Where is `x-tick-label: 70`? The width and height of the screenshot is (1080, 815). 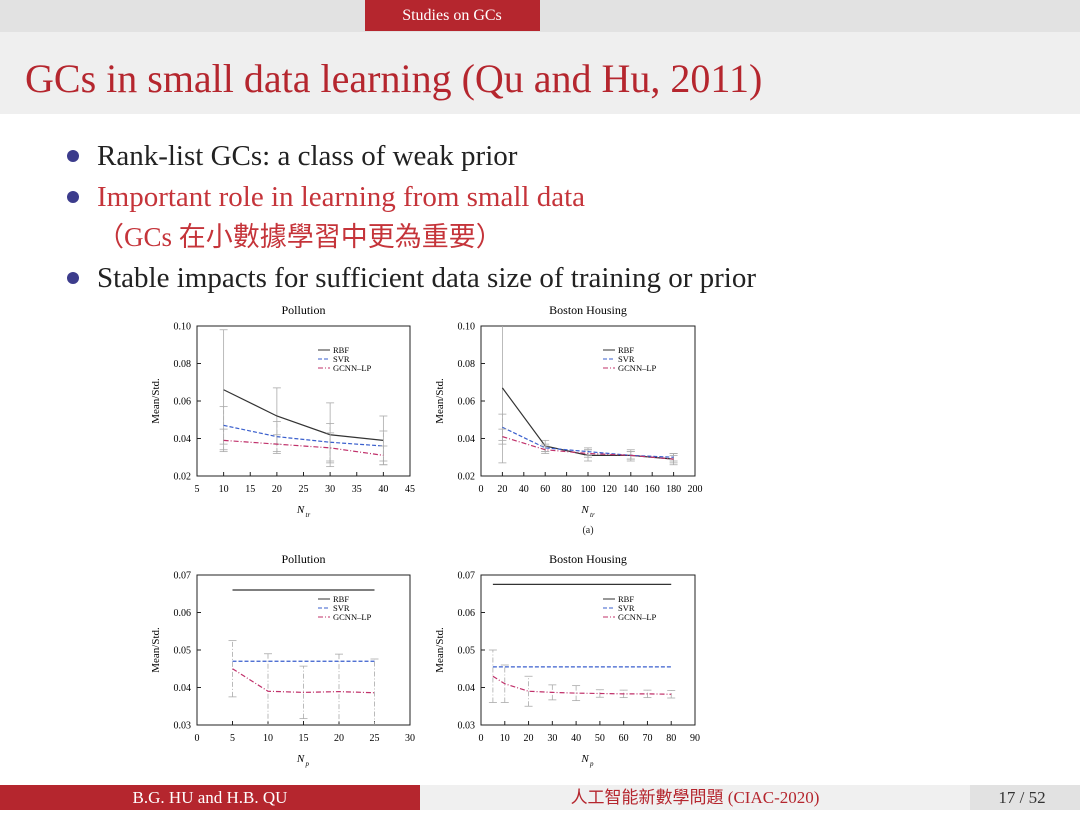
x-tick-label: 70 is located at coordinates (647, 738).